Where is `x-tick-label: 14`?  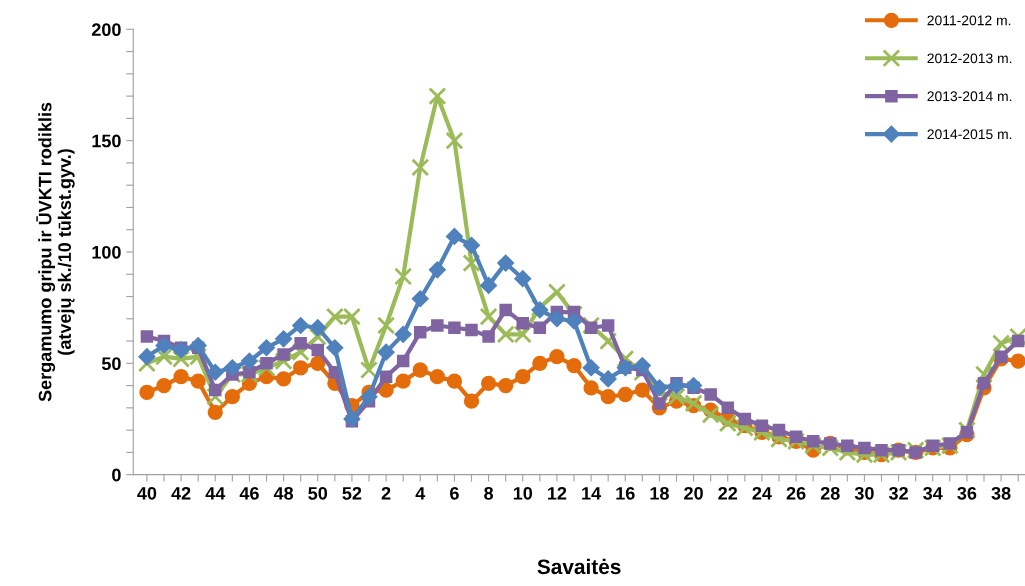
x-tick-label: 14 is located at coordinates (592, 493).